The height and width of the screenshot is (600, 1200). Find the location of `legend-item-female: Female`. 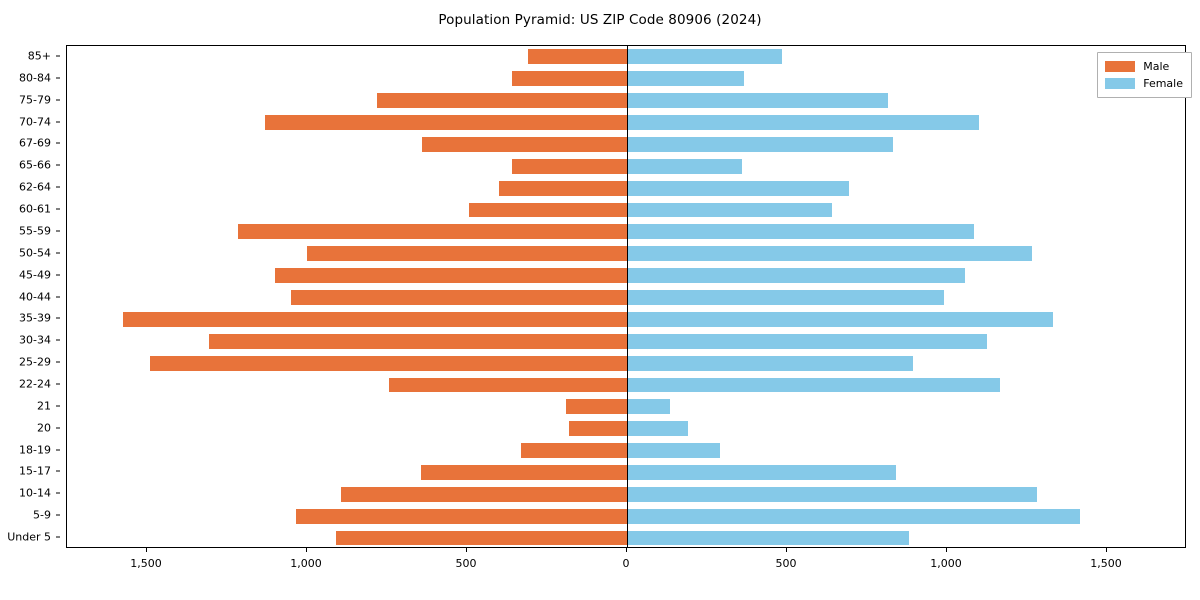

legend-item-female: Female is located at coordinates (1144, 83).